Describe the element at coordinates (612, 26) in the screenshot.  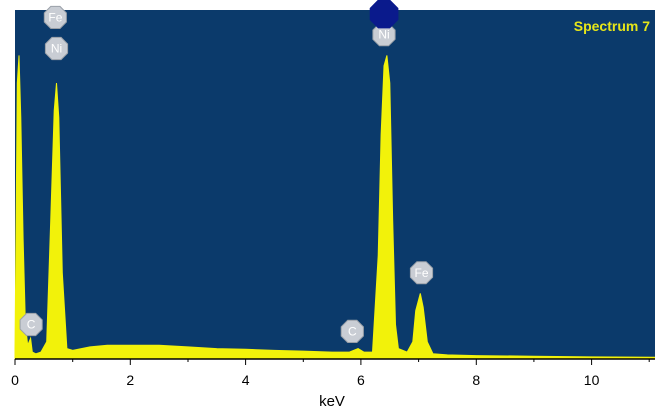
I see `spectrum-title: Spectrum 7` at that location.